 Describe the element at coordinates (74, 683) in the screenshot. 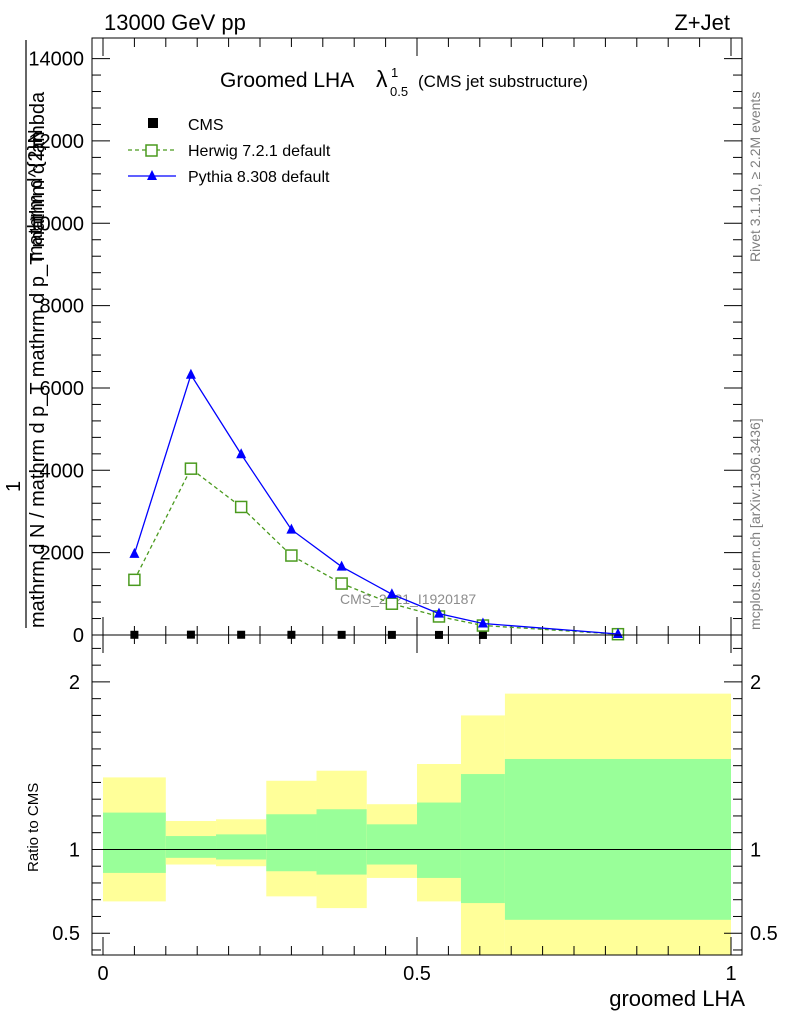

I see `ratio-ytick-label-left: 2` at that location.